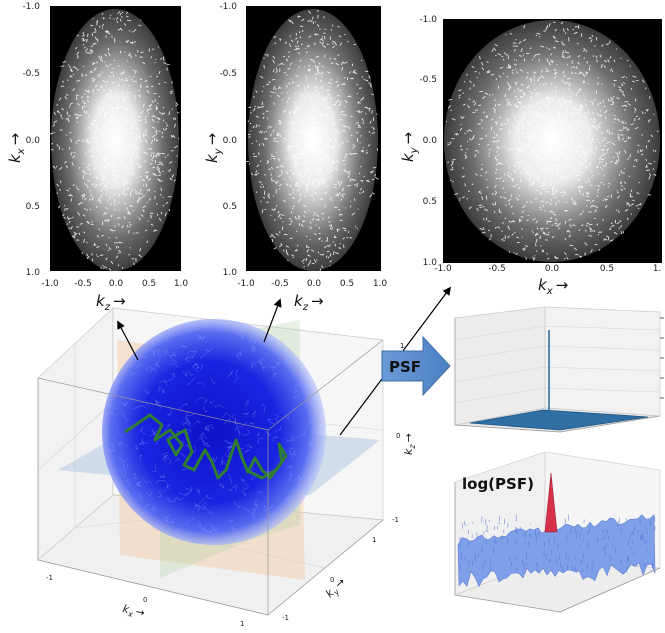 Image resolution: width=665 pixels, height=633 pixels. Describe the element at coordinates (551, 502) in the screenshot. I see `log-psf-peak` at that location.